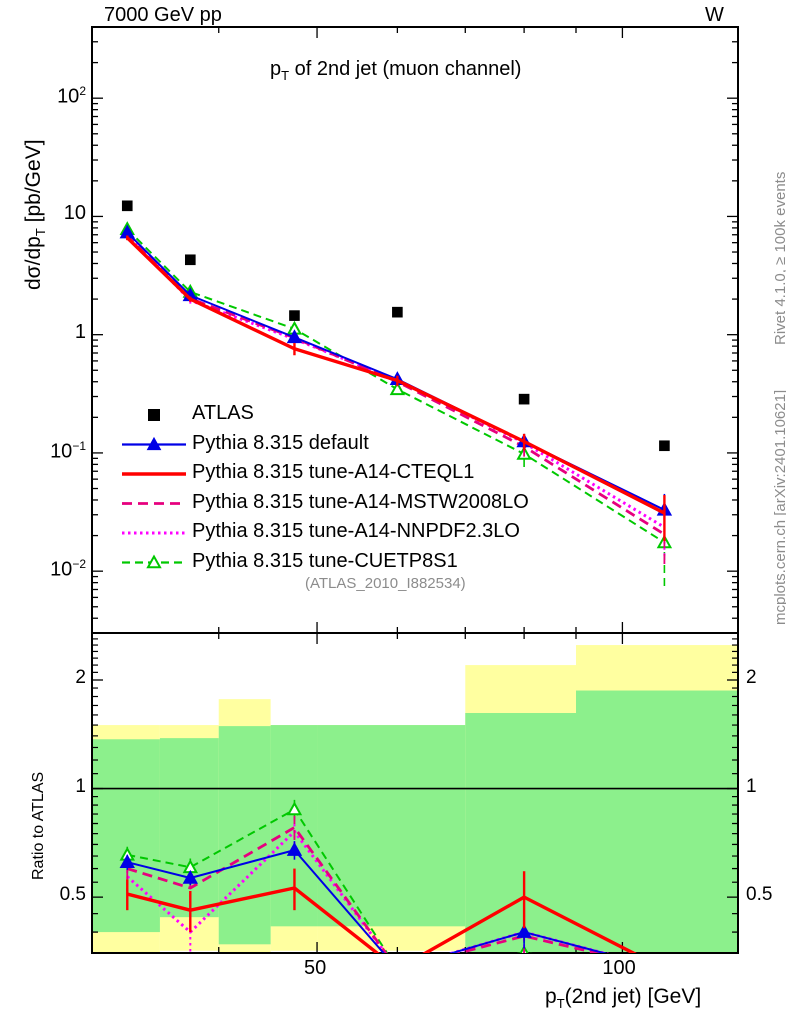 Image resolution: width=786 pixels, height=1024 pixels. I want to click on x-tick-label-100: 100, so click(619, 968).